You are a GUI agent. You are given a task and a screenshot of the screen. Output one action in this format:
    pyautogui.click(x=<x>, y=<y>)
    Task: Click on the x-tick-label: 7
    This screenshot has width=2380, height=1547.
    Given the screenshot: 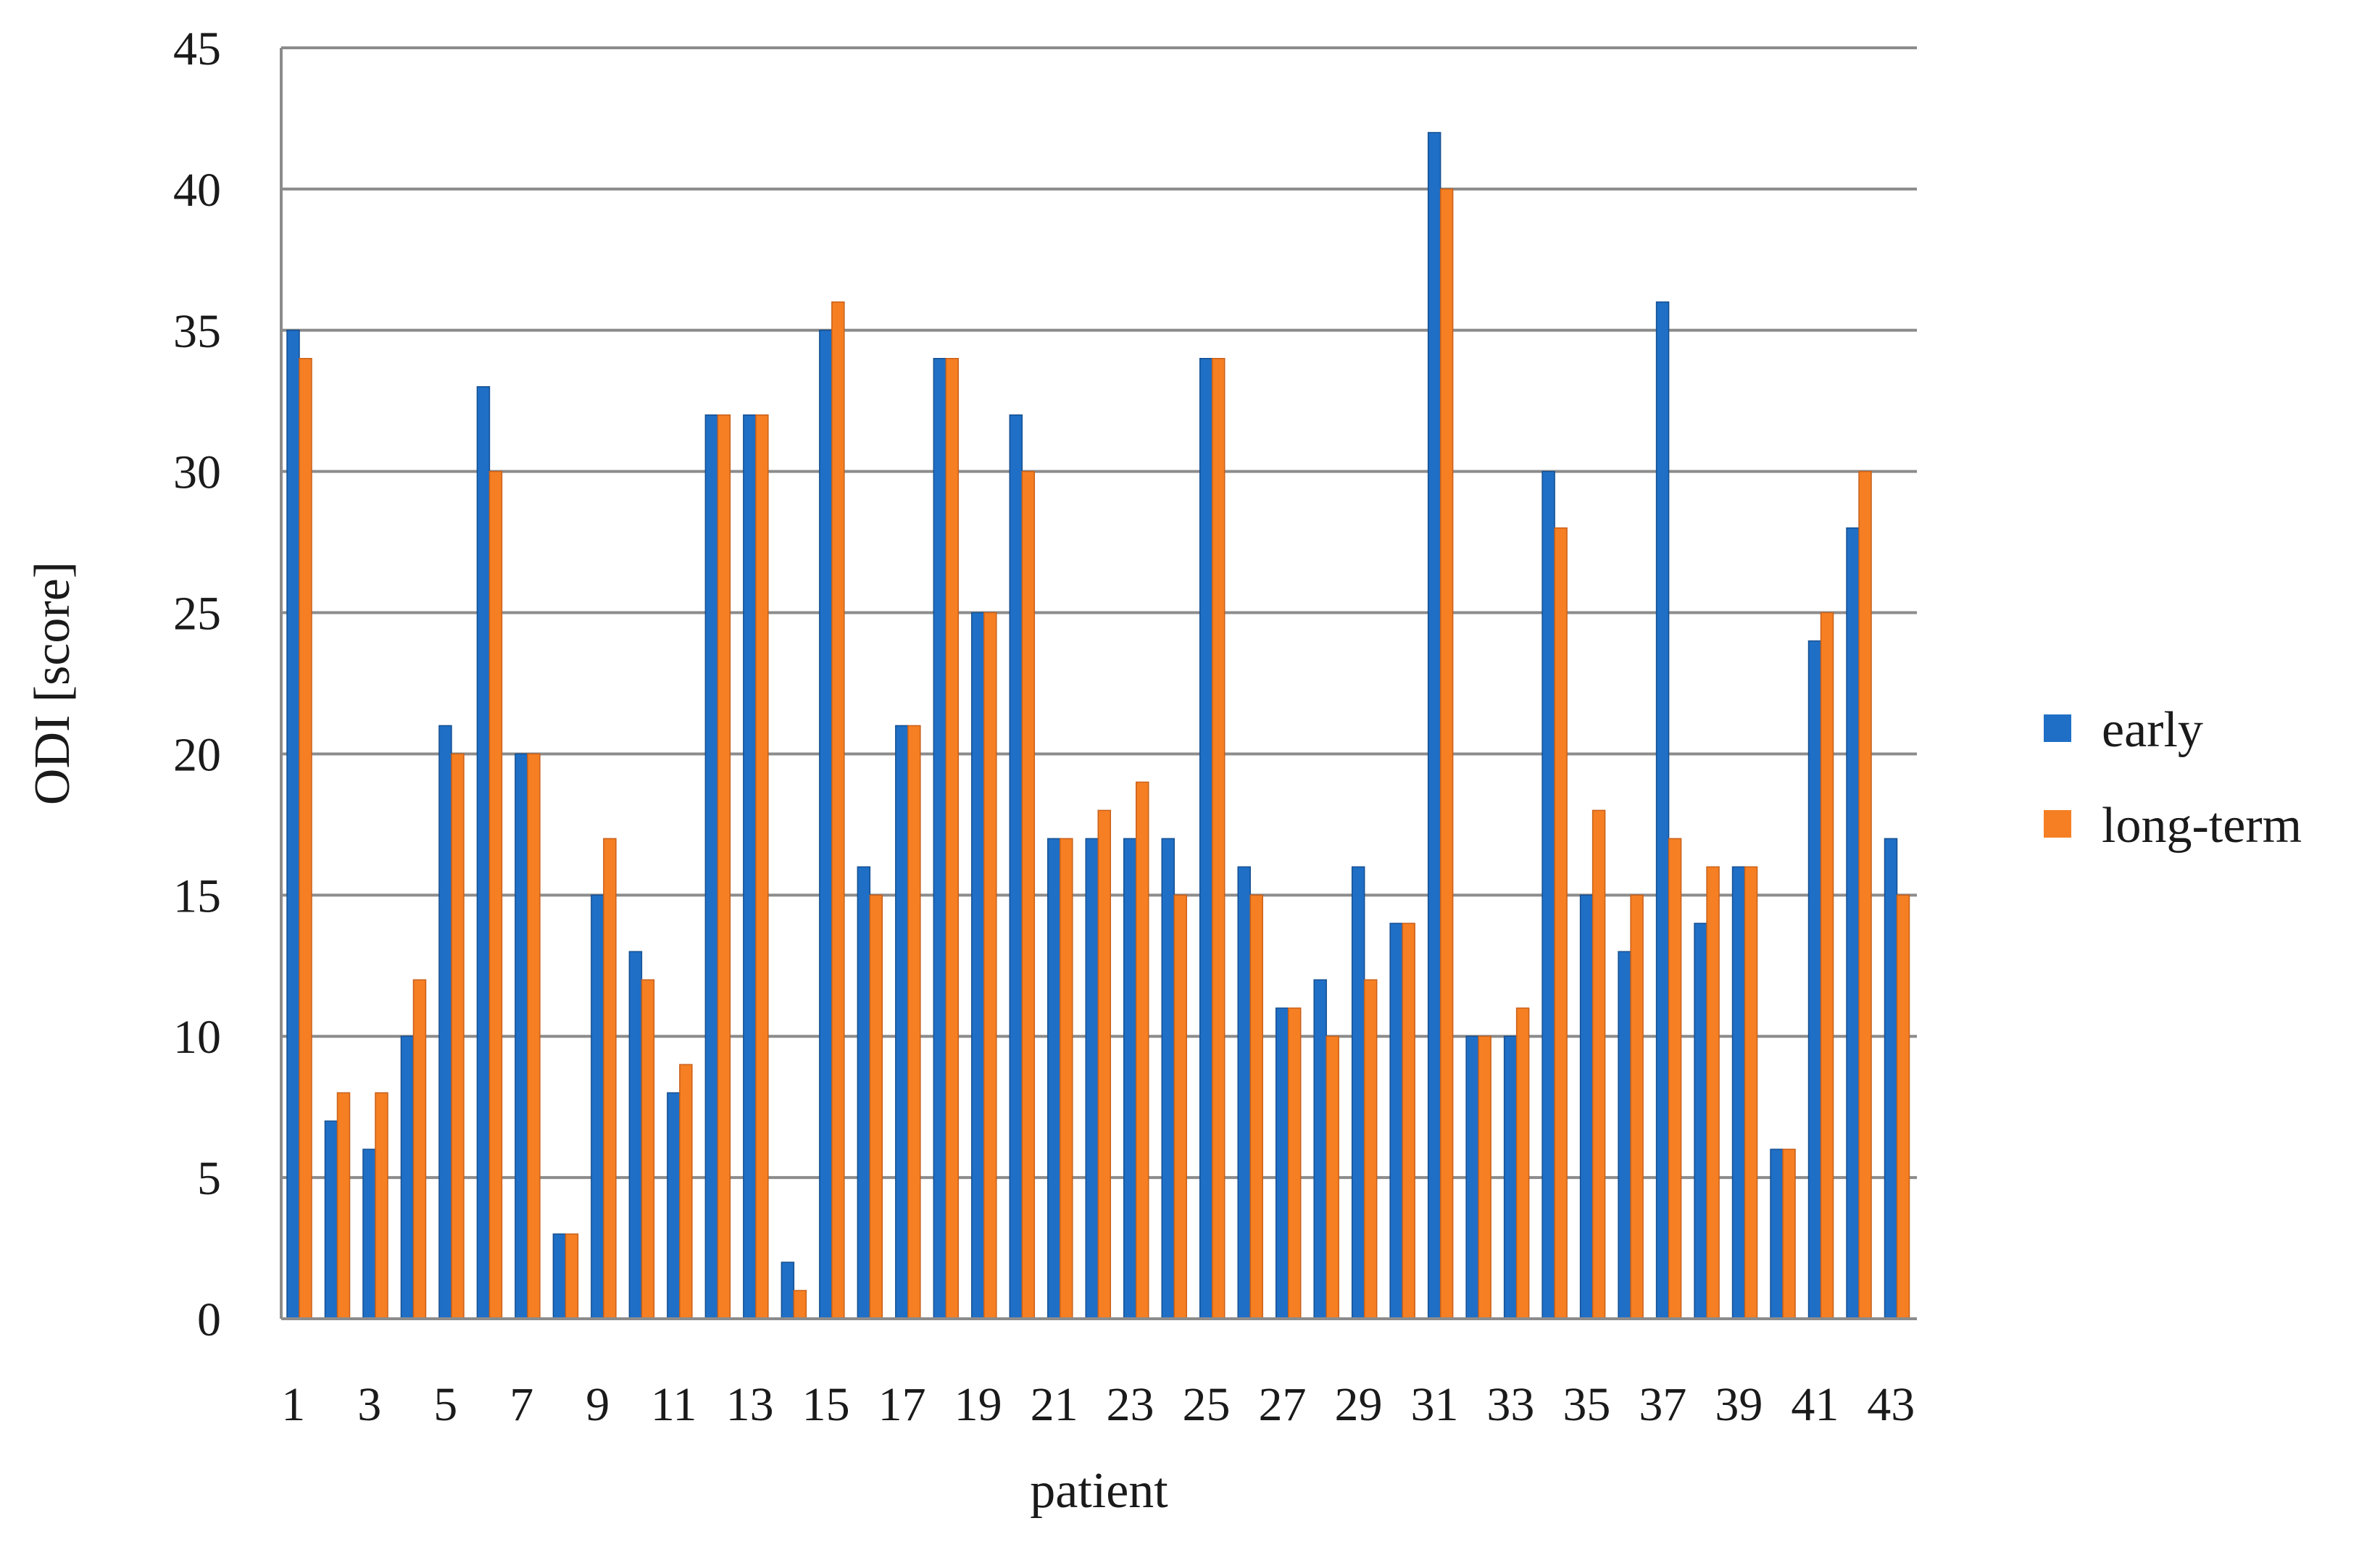 What is the action you would take?
    pyautogui.click(x=521, y=1404)
    